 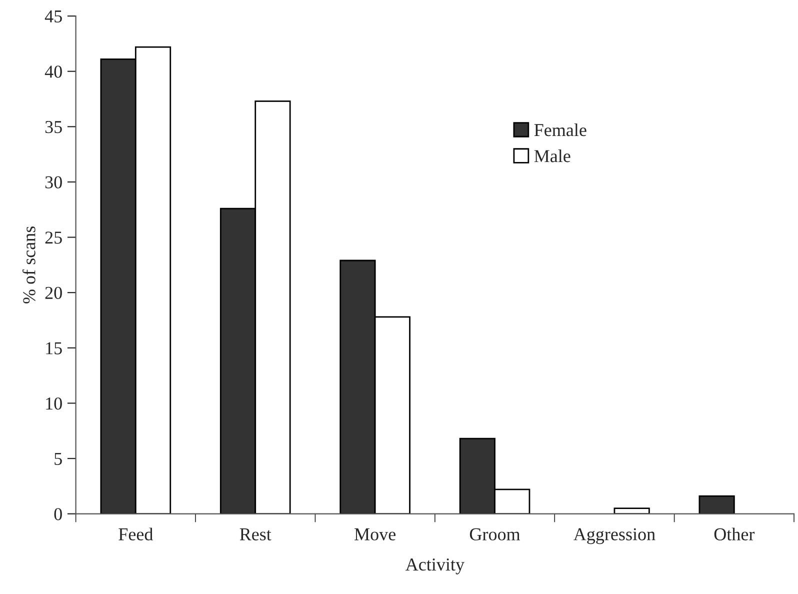 What do you see at coordinates (552, 156) in the screenshot?
I see `legend-label: Male` at bounding box center [552, 156].